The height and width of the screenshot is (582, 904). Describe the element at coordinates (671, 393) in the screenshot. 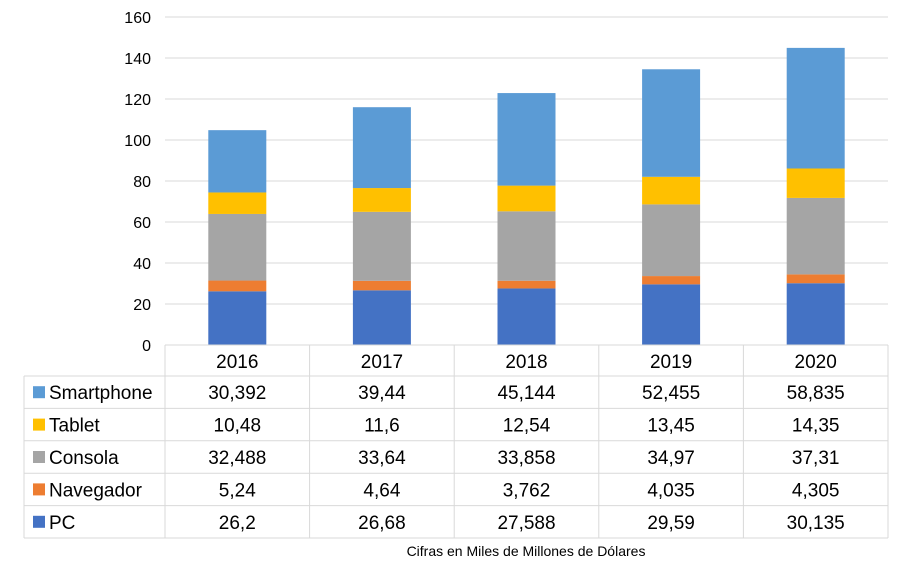

I see `data-label: 52,455` at that location.